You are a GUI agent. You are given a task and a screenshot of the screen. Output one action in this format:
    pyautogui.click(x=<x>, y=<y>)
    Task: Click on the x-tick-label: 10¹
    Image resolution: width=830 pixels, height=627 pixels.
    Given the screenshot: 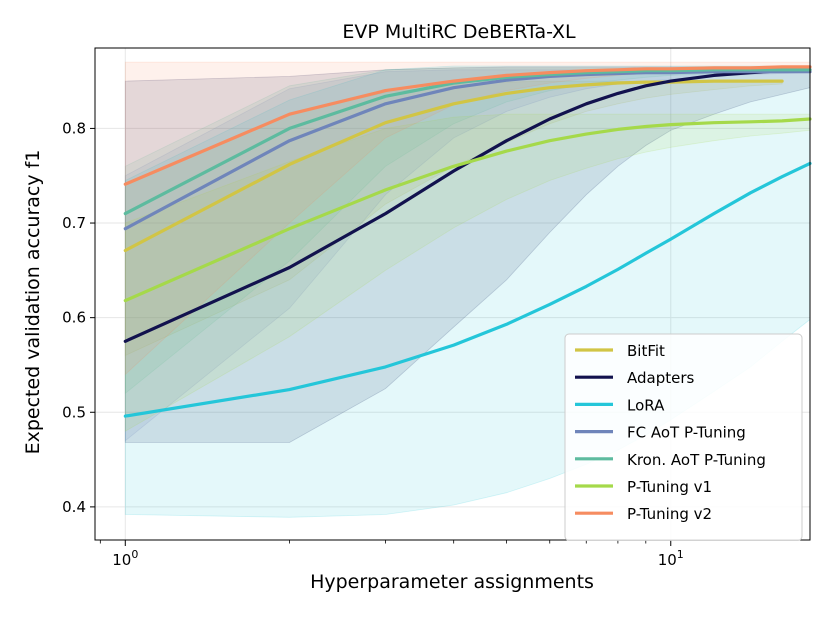 What is the action you would take?
    pyautogui.click(x=671, y=558)
    